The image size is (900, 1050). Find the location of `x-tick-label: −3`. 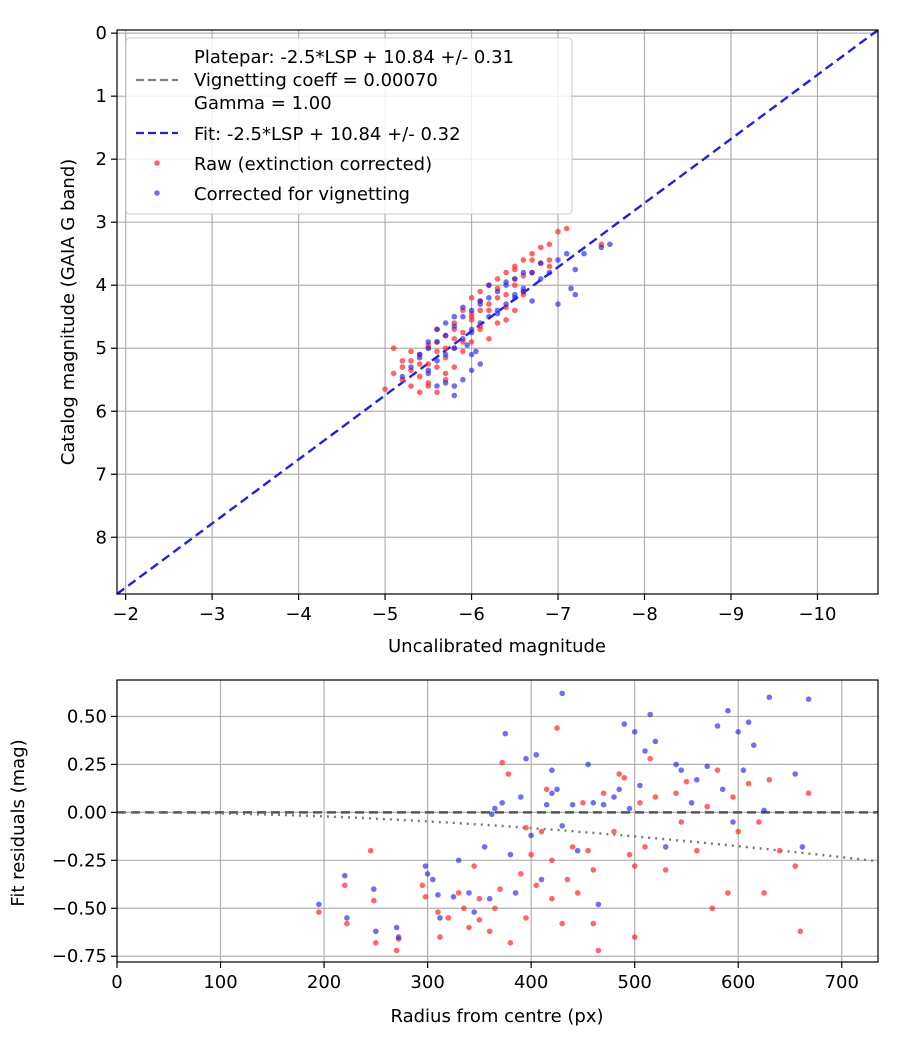

x-tick-label: −3 is located at coordinates (212, 614).